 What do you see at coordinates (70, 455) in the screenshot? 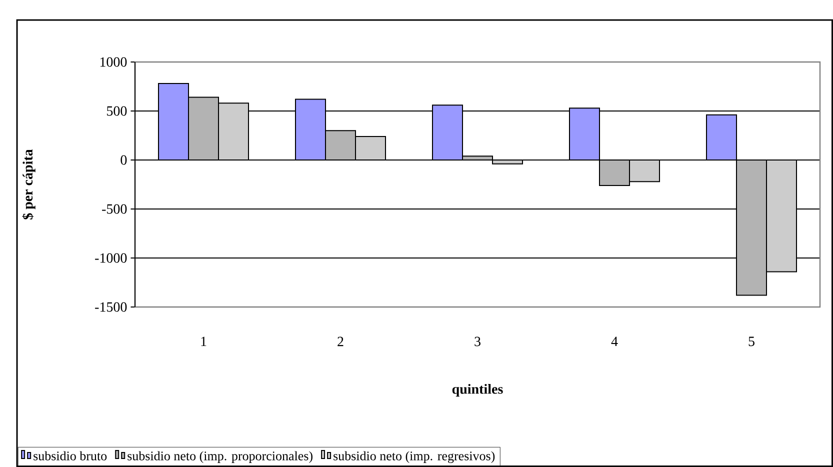
I see `legend-label: subsidio bruto` at bounding box center [70, 455].